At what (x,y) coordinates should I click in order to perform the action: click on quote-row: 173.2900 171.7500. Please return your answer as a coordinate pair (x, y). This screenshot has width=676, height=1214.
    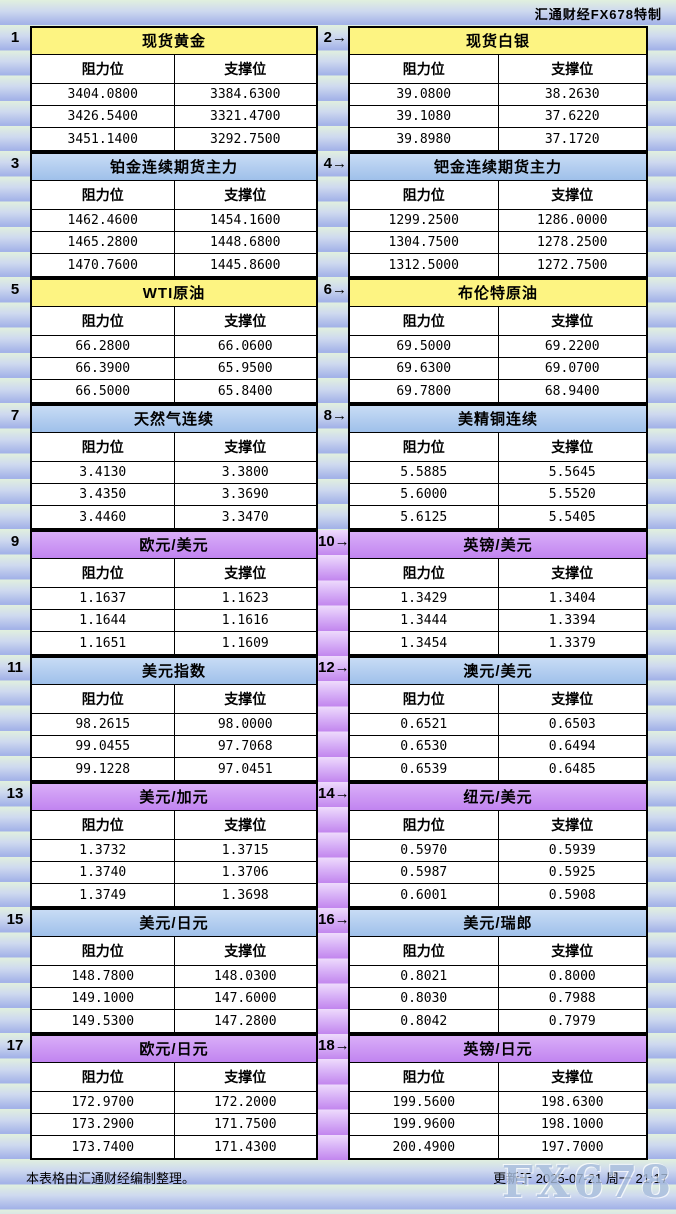
    Looking at the image, I should click on (174, 1125).